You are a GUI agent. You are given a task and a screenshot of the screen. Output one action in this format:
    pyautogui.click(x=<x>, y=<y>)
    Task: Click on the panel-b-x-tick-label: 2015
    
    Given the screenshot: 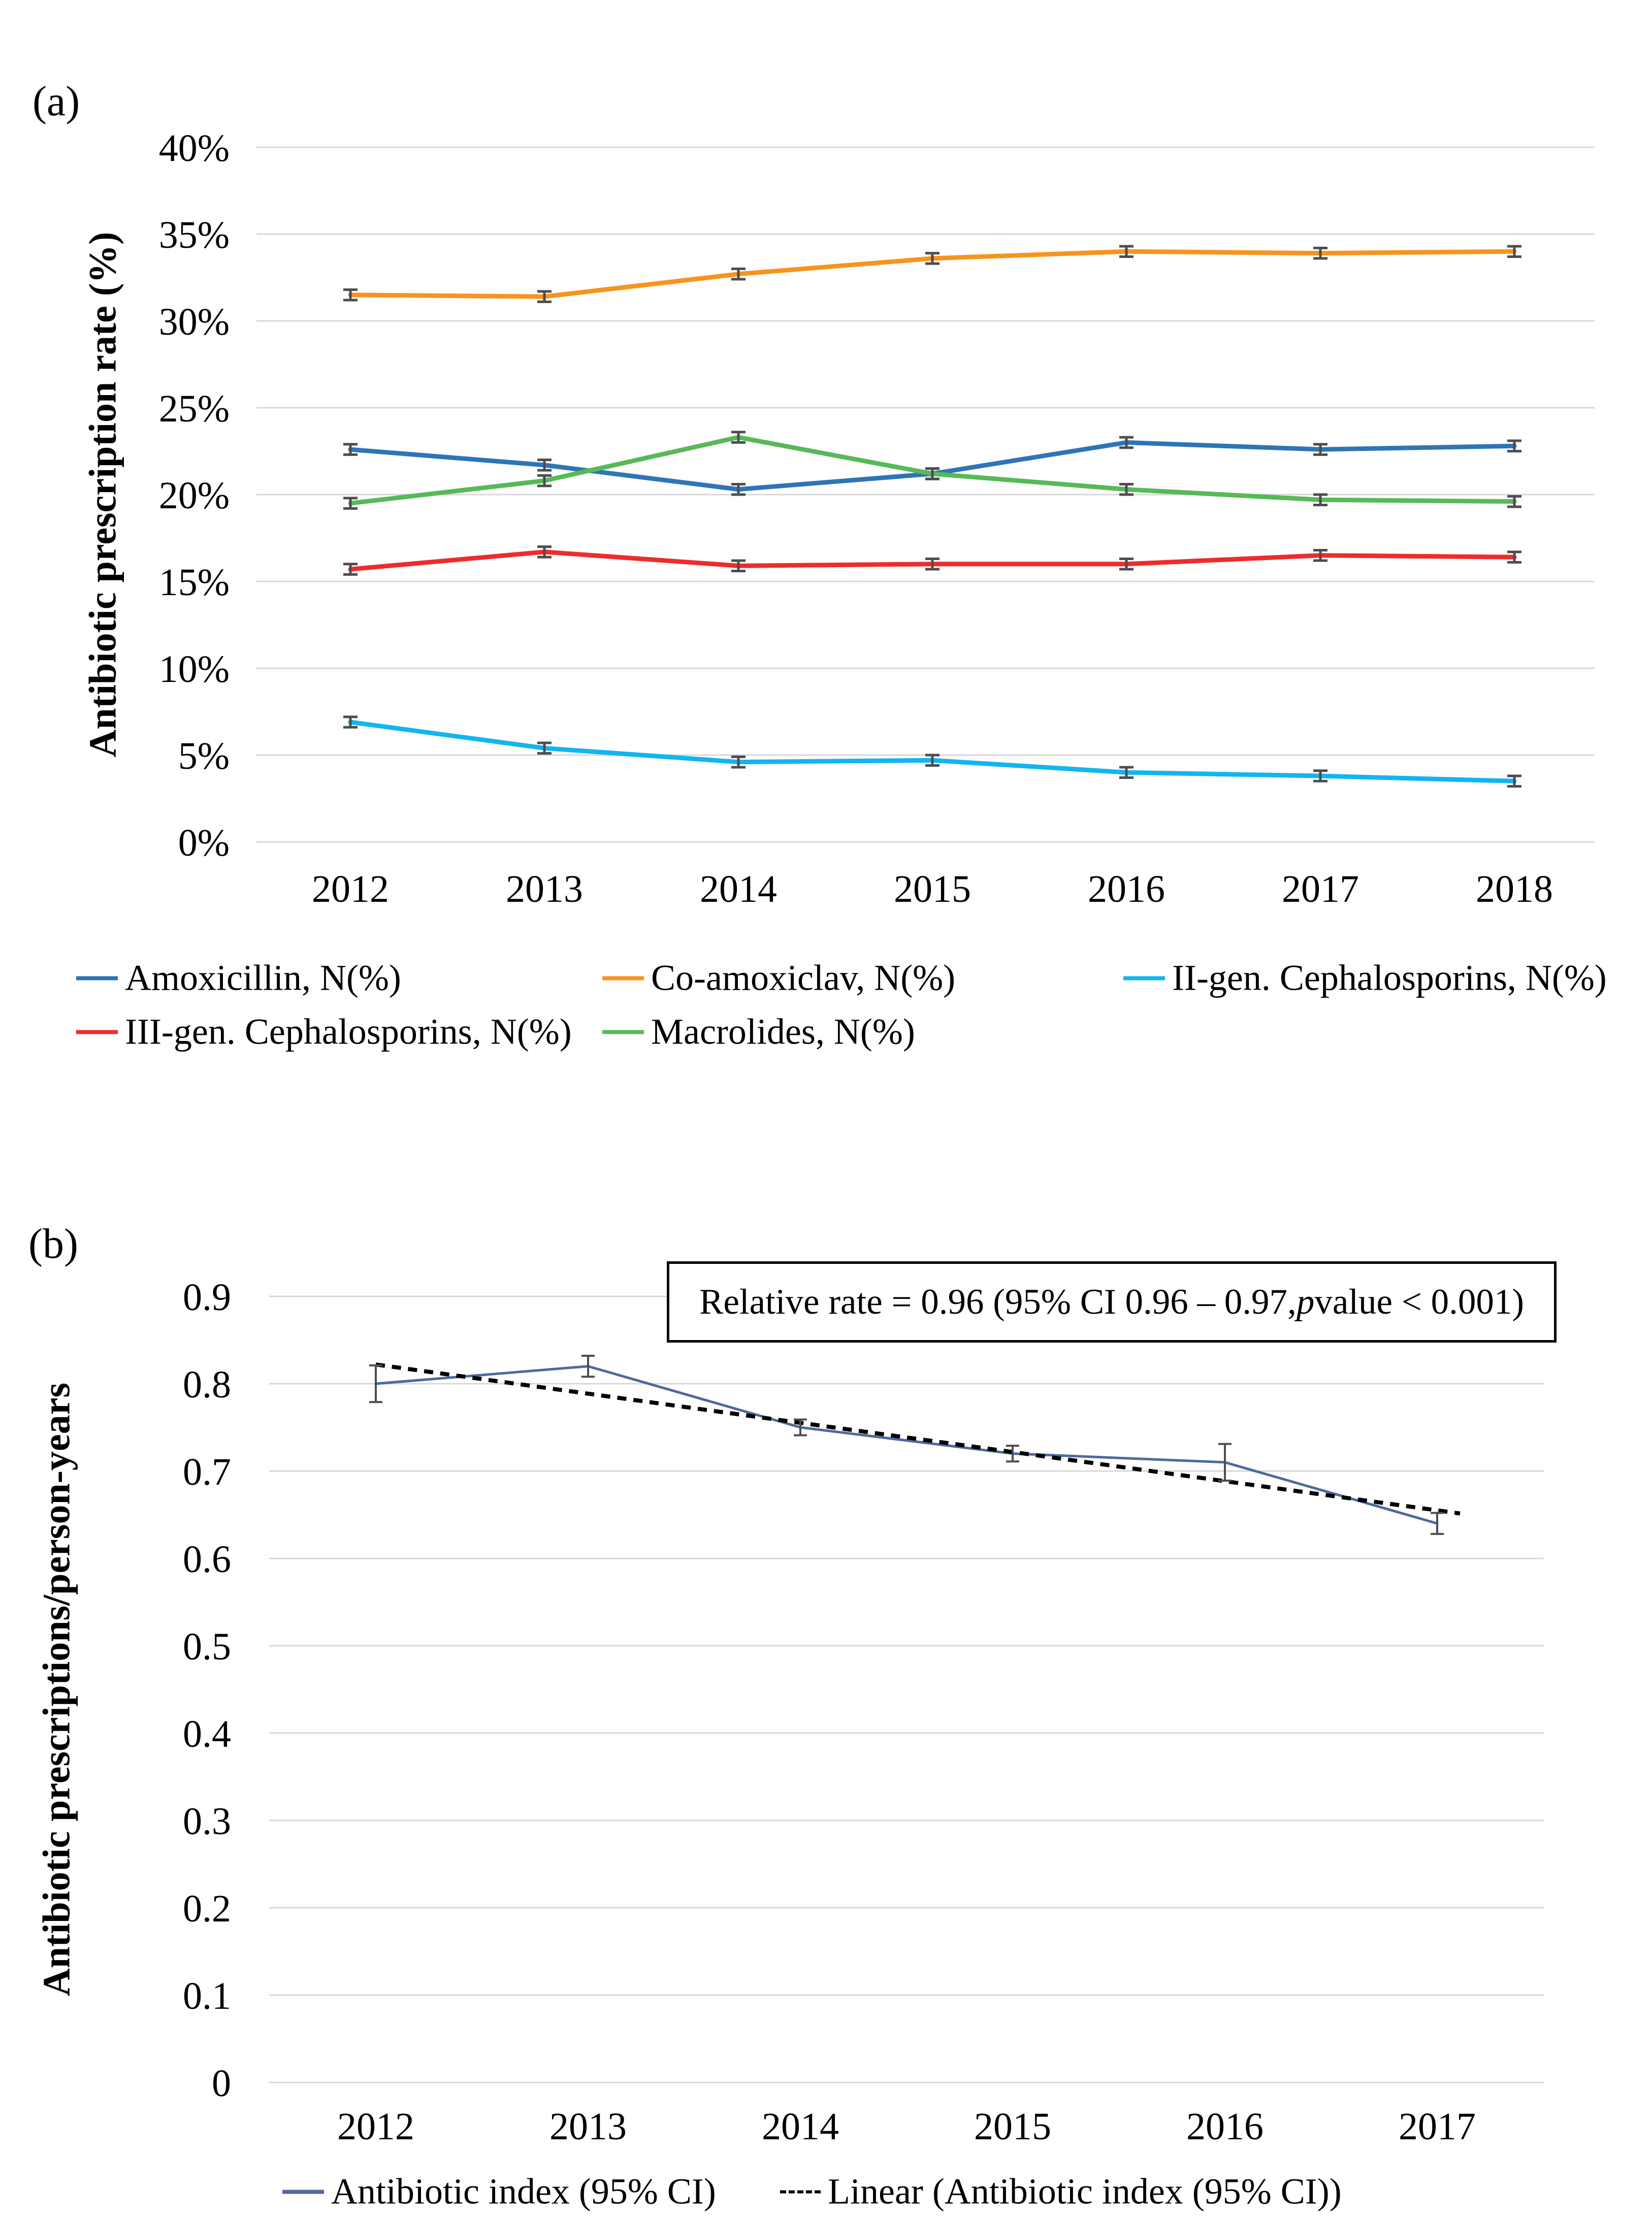 What is the action you would take?
    pyautogui.click(x=1012, y=2126)
    